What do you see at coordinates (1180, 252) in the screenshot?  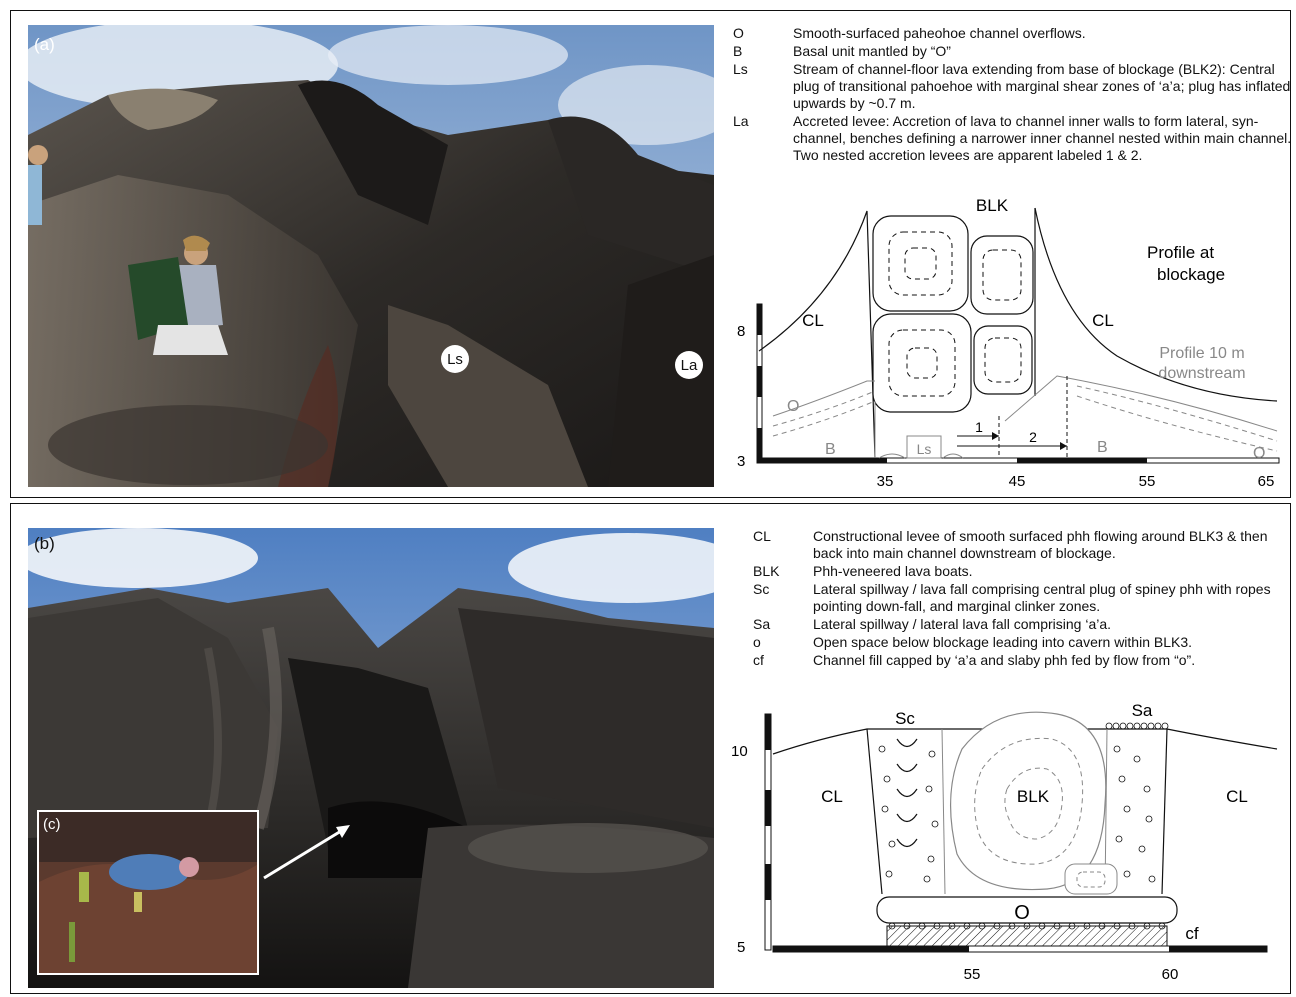 I see `profile-title-text: Profile at` at bounding box center [1180, 252].